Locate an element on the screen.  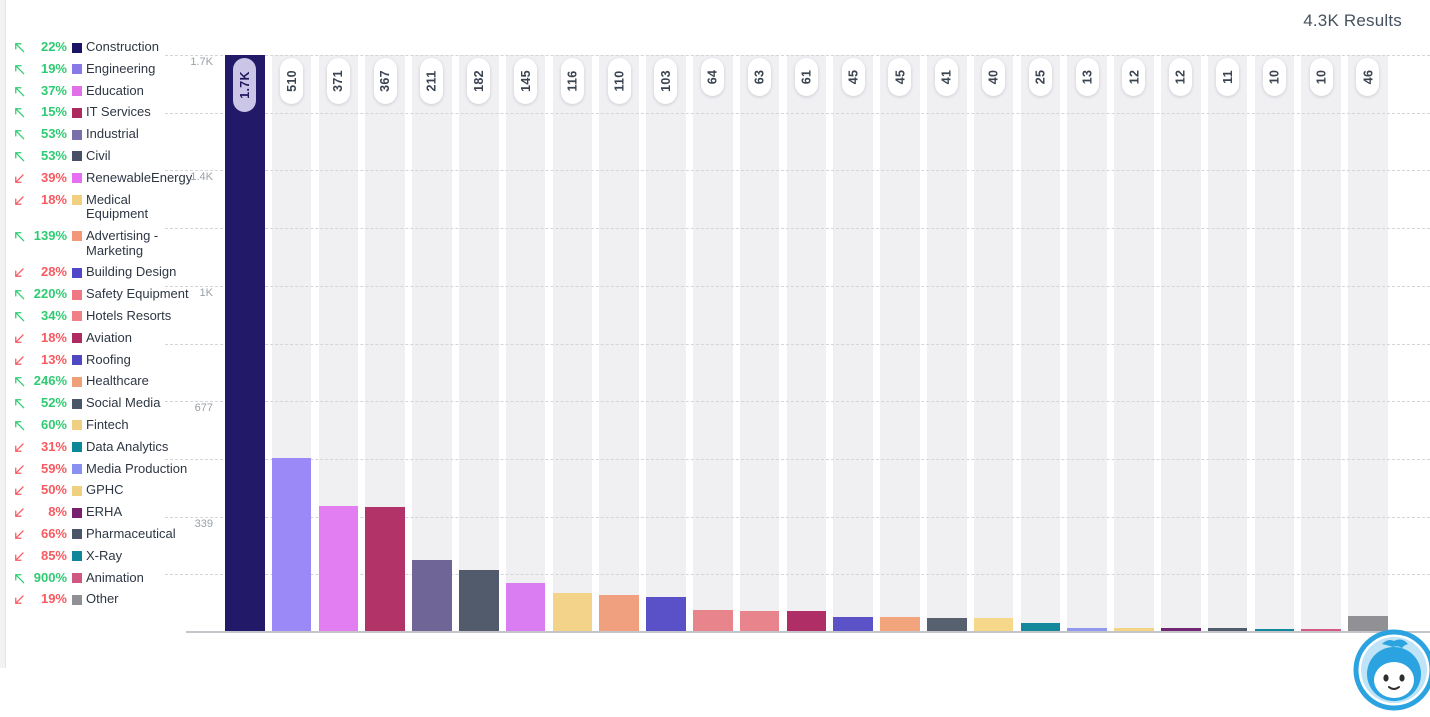
legend-item: 52% Social Media is located at coordinates (101, 403).